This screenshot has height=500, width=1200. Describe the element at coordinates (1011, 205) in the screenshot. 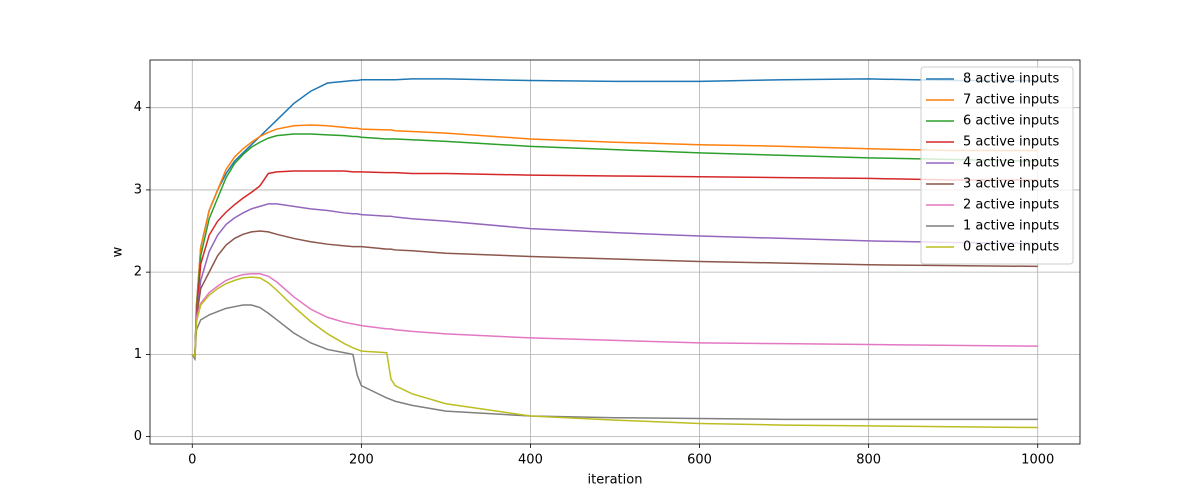

I see `legend-label: 2 active inputs` at that location.